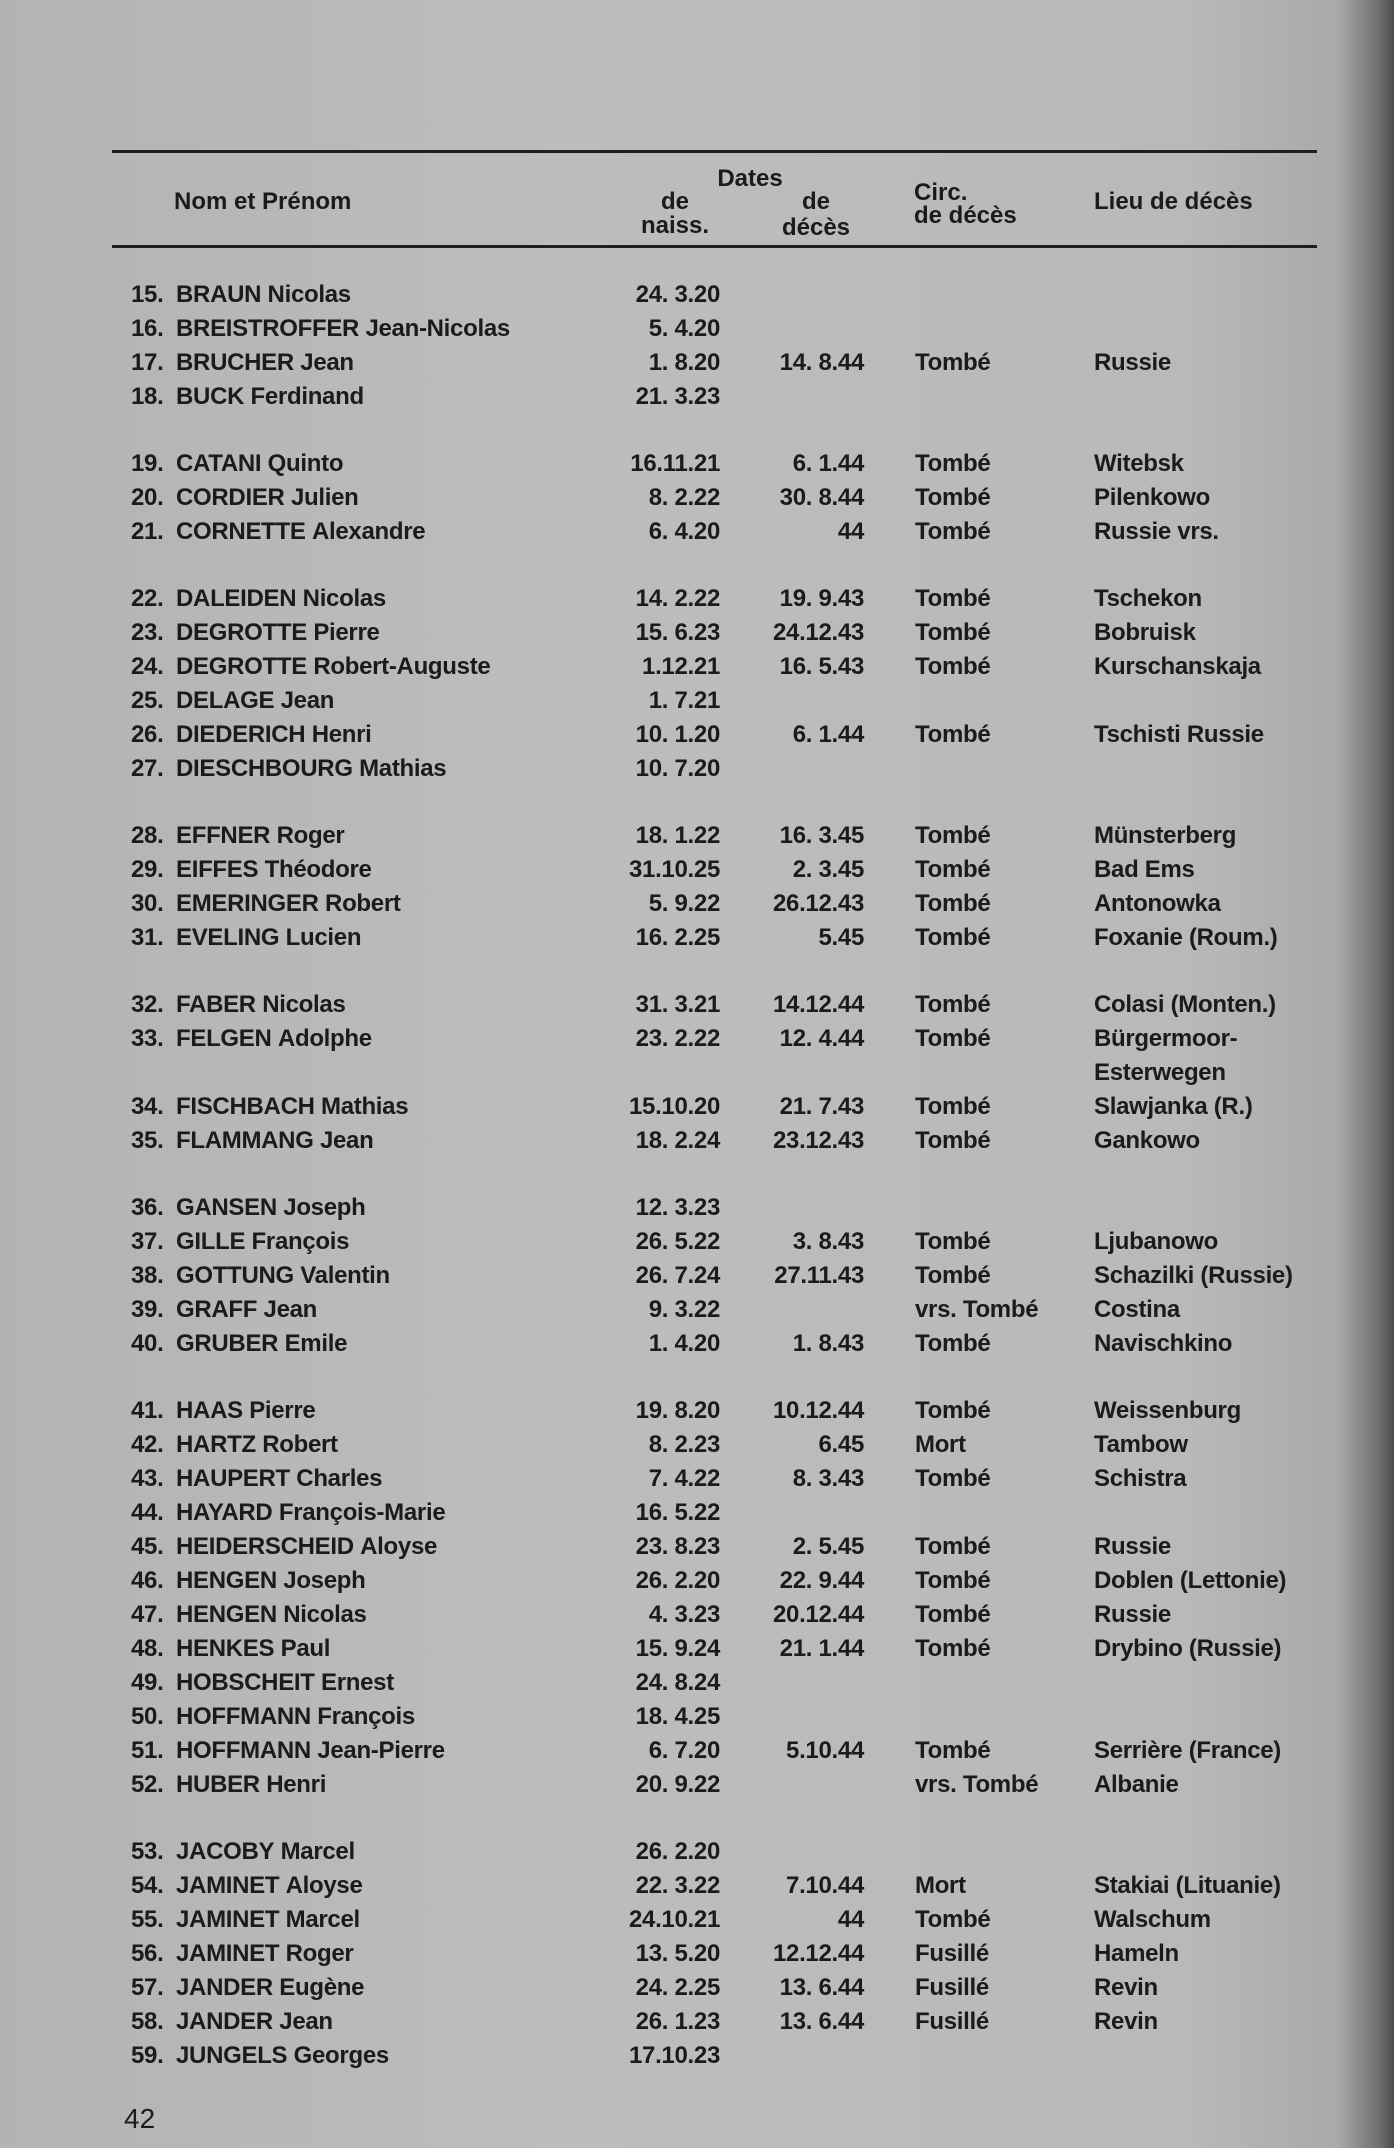 Image resolution: width=1394 pixels, height=2148 pixels. Describe the element at coordinates (257, 1445) in the screenshot. I see `full-name: HARTZ Robert` at that location.